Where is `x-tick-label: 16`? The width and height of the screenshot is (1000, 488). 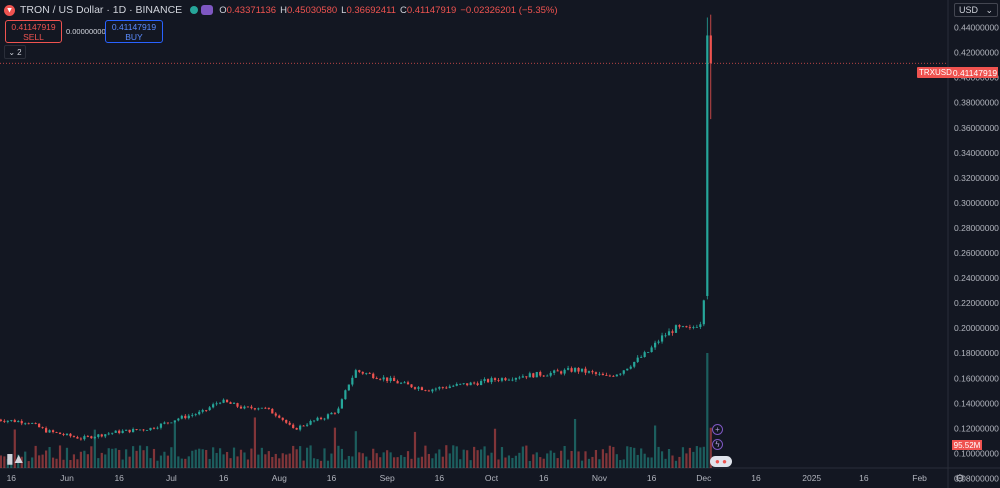 x-tick-label: 16 is located at coordinates (652, 478).